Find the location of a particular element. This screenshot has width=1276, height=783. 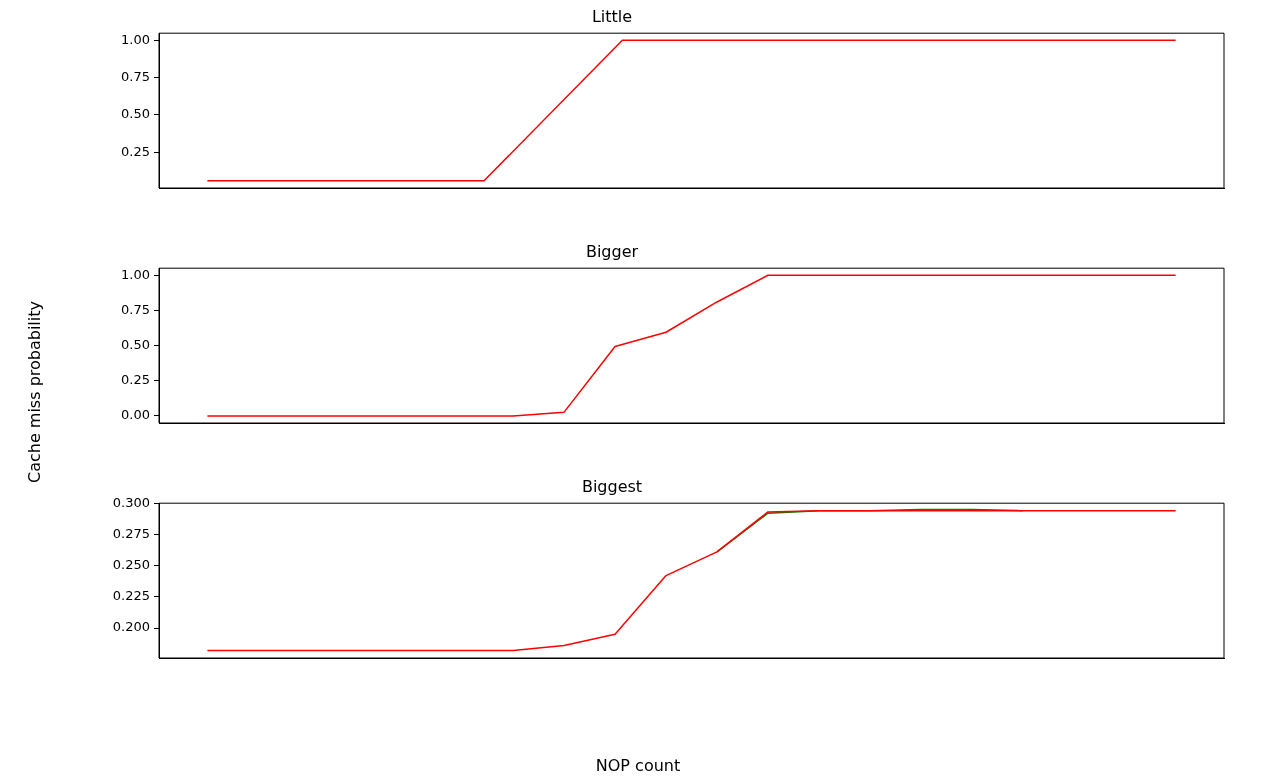

y-tick-label: 0.250 is located at coordinates (131, 564).